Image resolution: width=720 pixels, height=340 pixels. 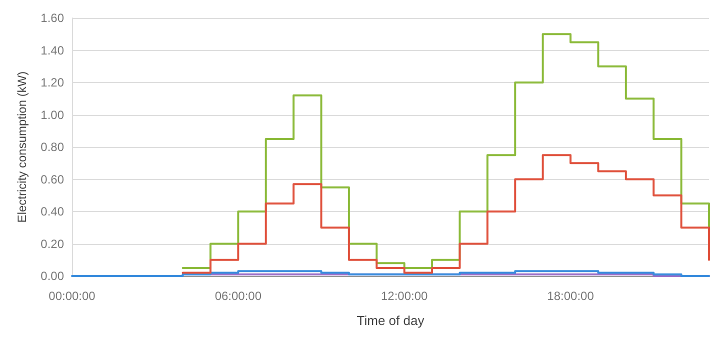 I want to click on y-tick-label: 0.60, so click(x=52, y=179).